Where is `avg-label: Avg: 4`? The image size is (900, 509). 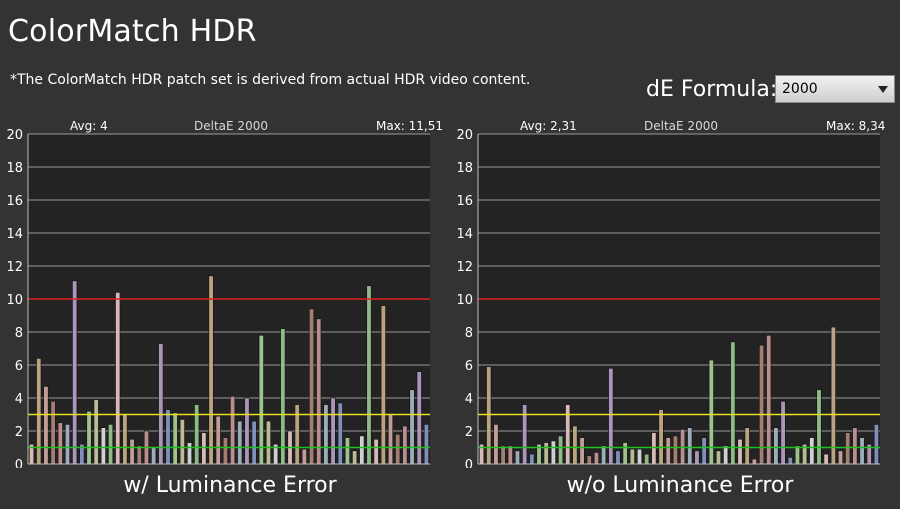
avg-label: Avg: 4 is located at coordinates (89, 126).